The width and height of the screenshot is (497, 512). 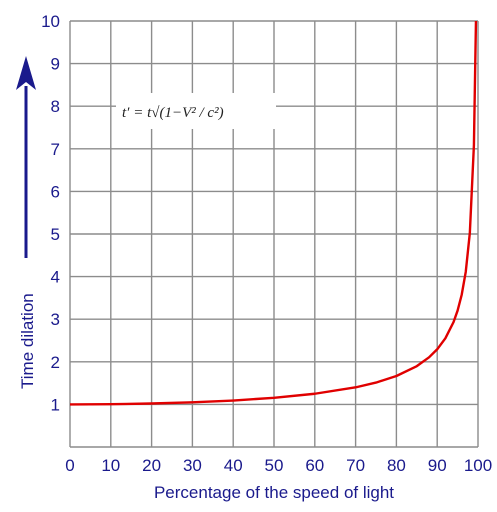 What do you see at coordinates (55, 277) in the screenshot?
I see `y-tick-label: 4` at bounding box center [55, 277].